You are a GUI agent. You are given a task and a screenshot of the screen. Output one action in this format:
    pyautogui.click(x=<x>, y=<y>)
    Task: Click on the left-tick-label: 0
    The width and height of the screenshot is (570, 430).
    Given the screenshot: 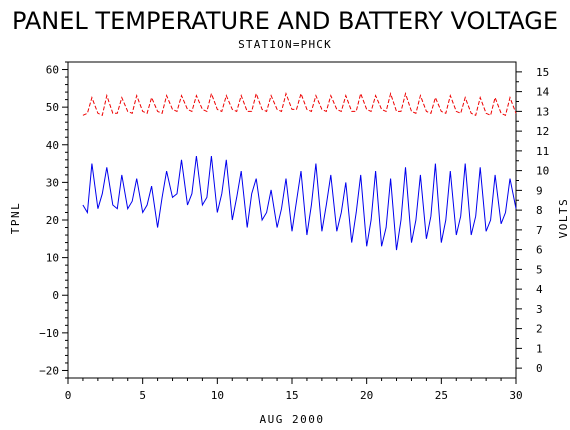 What is the action you would take?
    pyautogui.click(x=55, y=295)
    